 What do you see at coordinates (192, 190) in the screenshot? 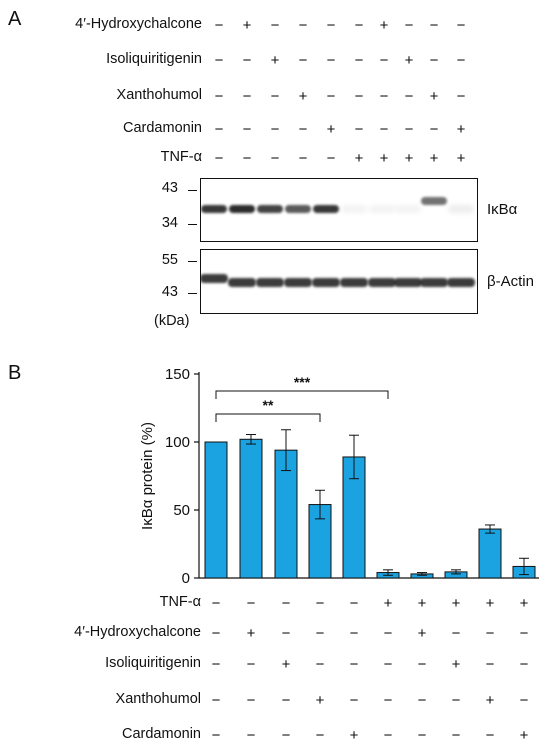
I see `mw-tick` at bounding box center [192, 190].